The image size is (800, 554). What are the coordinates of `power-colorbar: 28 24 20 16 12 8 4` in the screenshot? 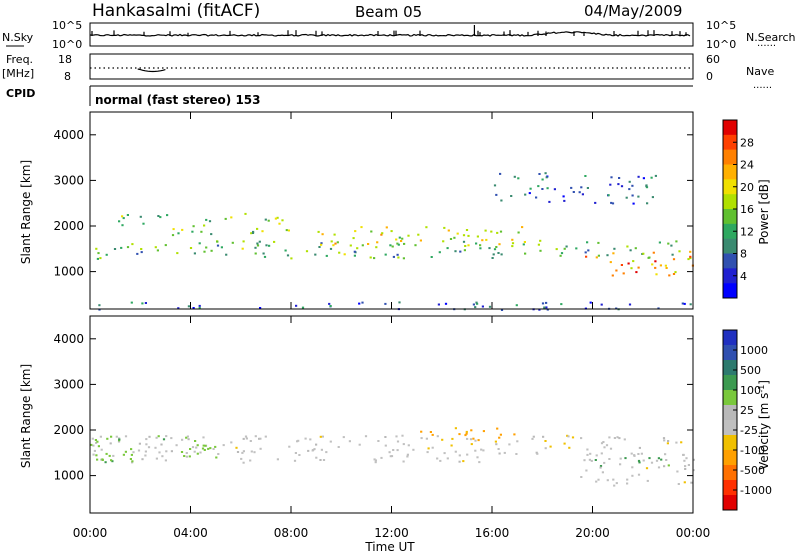 It's located at (738, 209).